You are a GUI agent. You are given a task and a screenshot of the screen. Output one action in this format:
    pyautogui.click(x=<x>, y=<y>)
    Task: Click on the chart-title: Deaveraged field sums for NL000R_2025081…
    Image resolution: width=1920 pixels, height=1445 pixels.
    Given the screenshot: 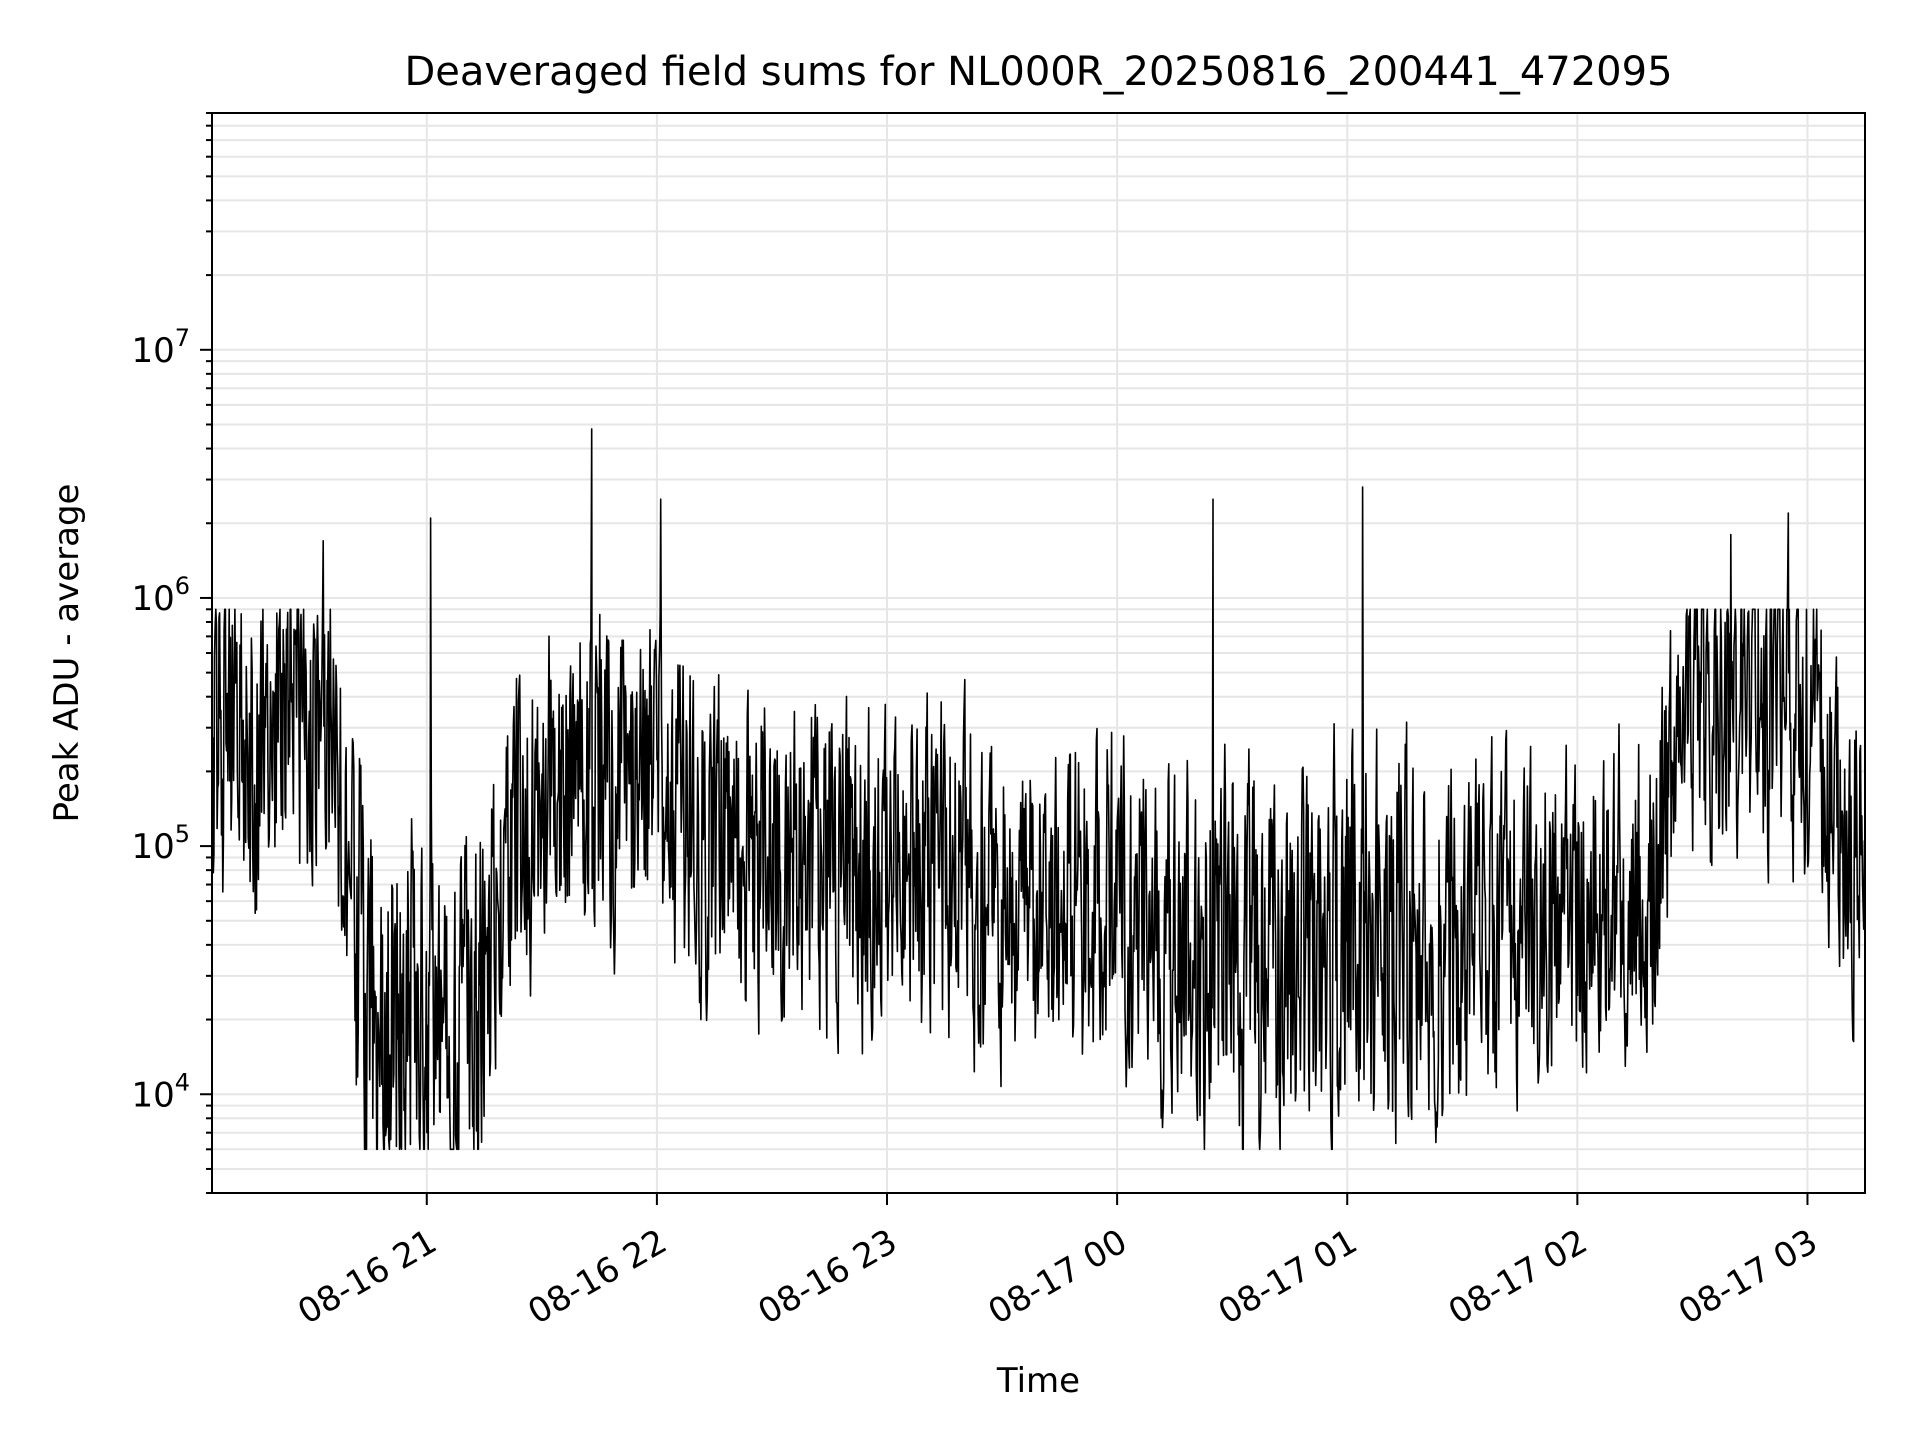 What is the action you would take?
    pyautogui.click(x=1038, y=72)
    